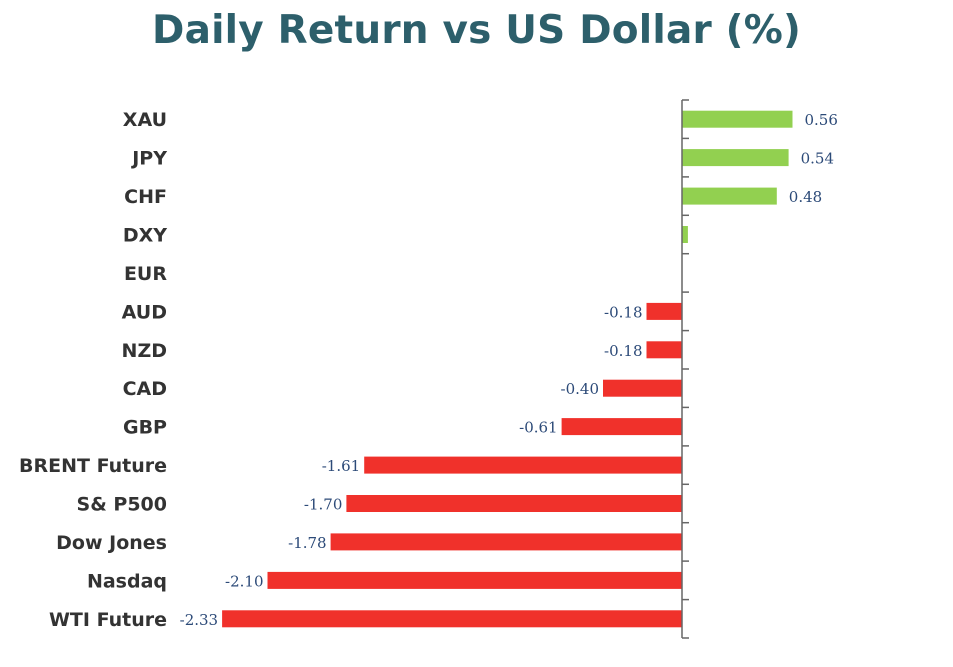  What do you see at coordinates (685, 369) in the screenshot?
I see `axis-layer` at bounding box center [685, 369].